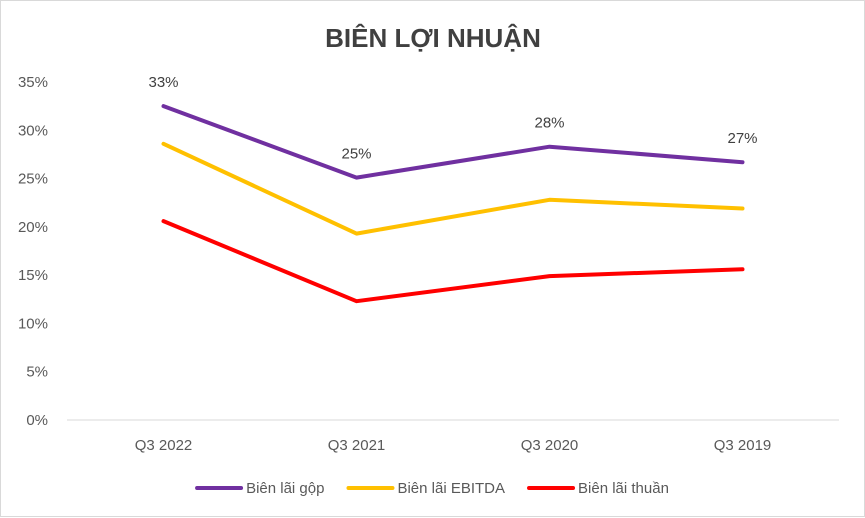 The width and height of the screenshot is (865, 518). I want to click on x-tick-label: Q3 2020, so click(550, 445).